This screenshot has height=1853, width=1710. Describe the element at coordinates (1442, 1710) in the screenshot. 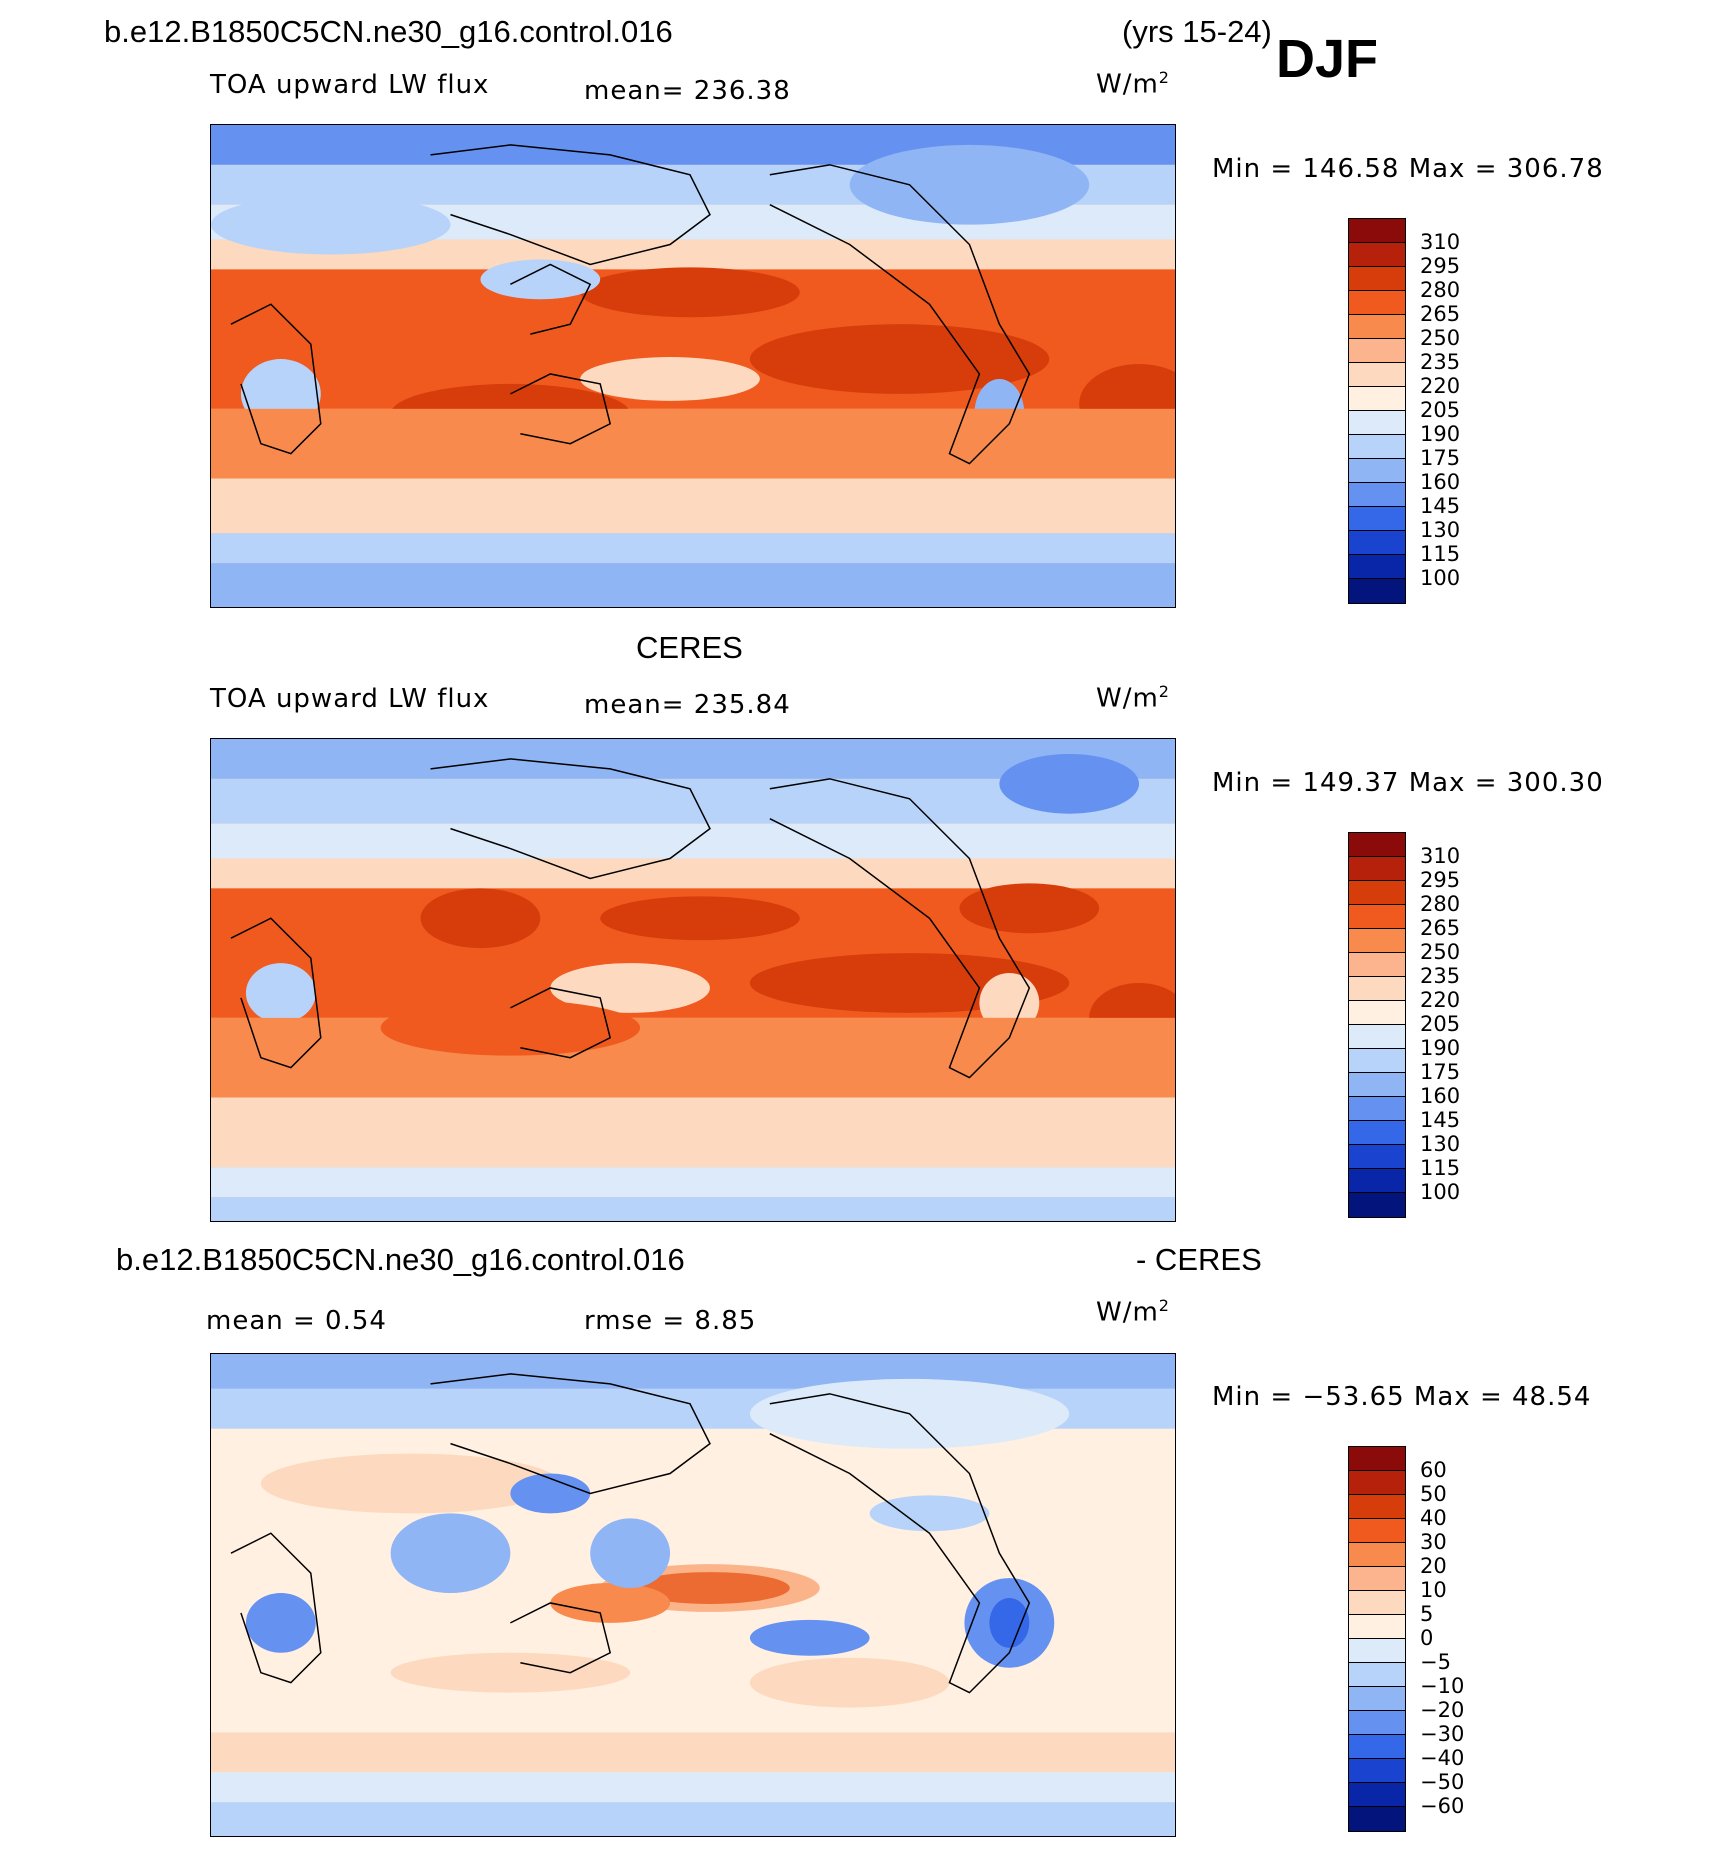

I see `colorbar-tick-label: −20` at that location.